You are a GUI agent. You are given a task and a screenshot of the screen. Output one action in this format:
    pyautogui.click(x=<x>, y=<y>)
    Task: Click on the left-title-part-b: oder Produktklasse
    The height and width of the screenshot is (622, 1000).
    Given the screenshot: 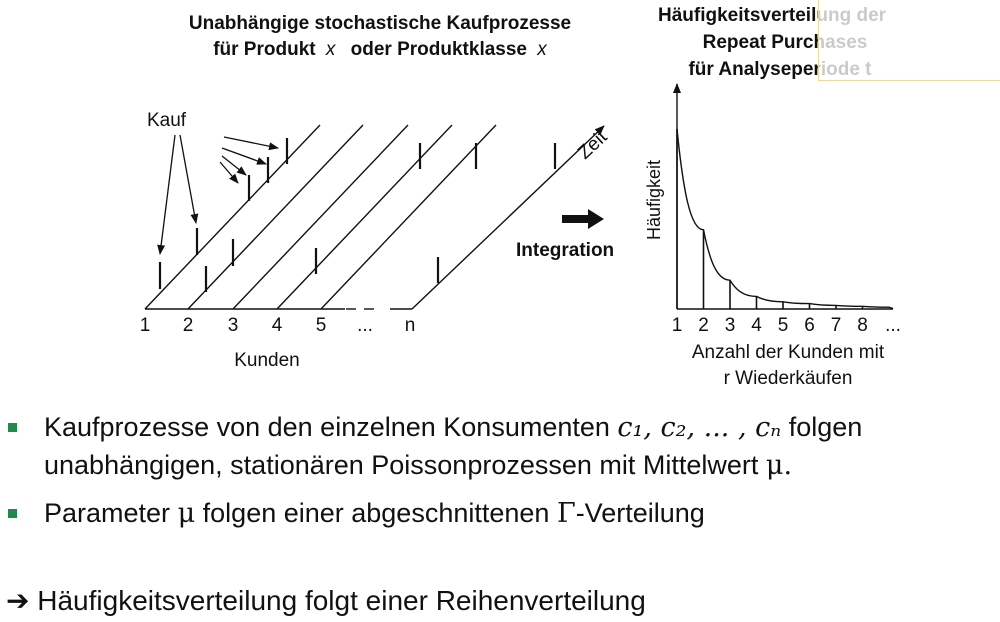 What is the action you would take?
    pyautogui.click(x=439, y=49)
    